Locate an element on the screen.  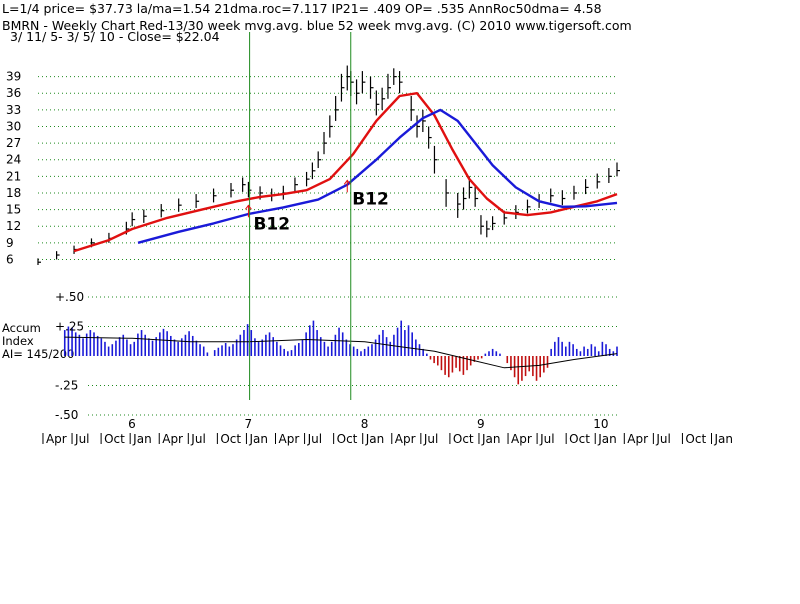
accum-tick-label: +.50 is located at coordinates (69, 297).